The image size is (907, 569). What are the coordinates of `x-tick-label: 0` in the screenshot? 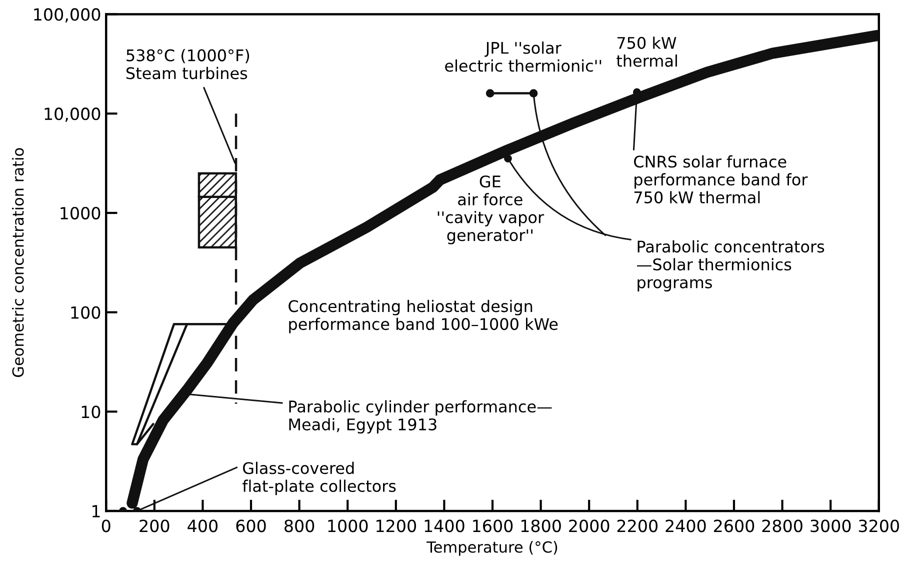 It's located at (106, 526).